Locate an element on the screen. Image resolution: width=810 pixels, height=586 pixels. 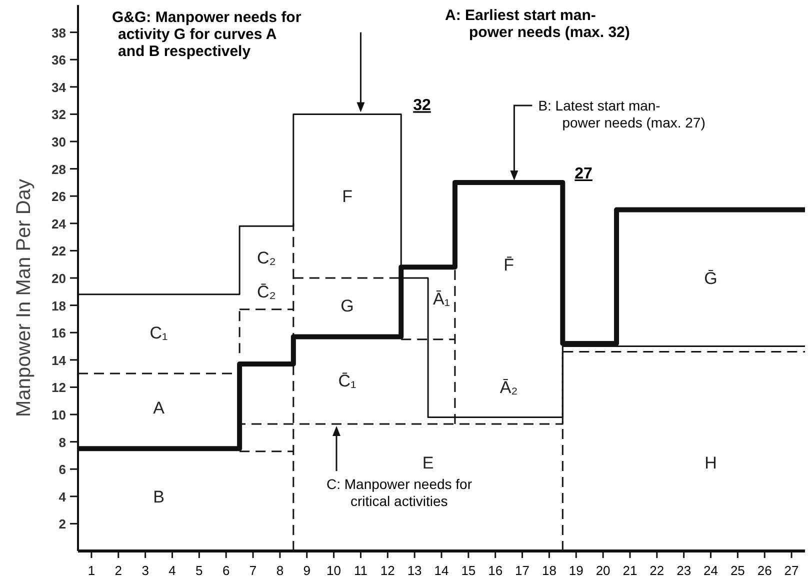
x-tick-label: 1 is located at coordinates (92, 570).